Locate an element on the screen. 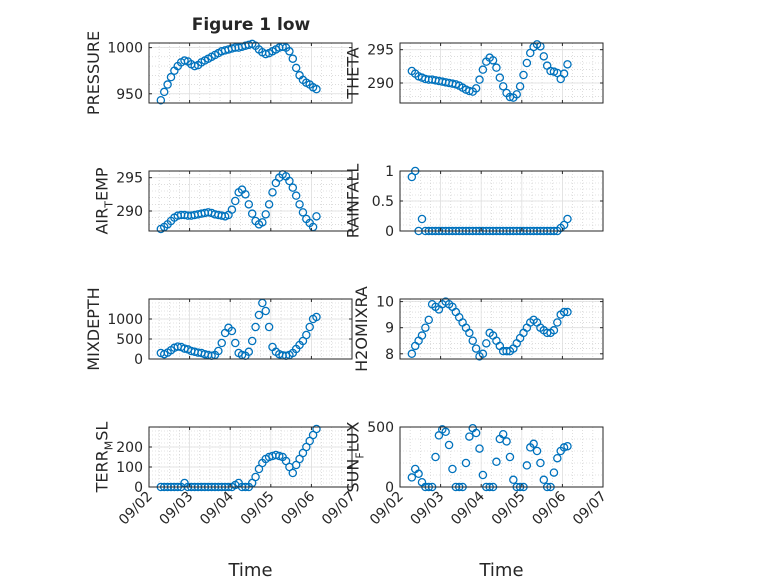 This screenshot has width=778, height=583. x-tick-label: 09/03 is located at coordinates (428, 509).